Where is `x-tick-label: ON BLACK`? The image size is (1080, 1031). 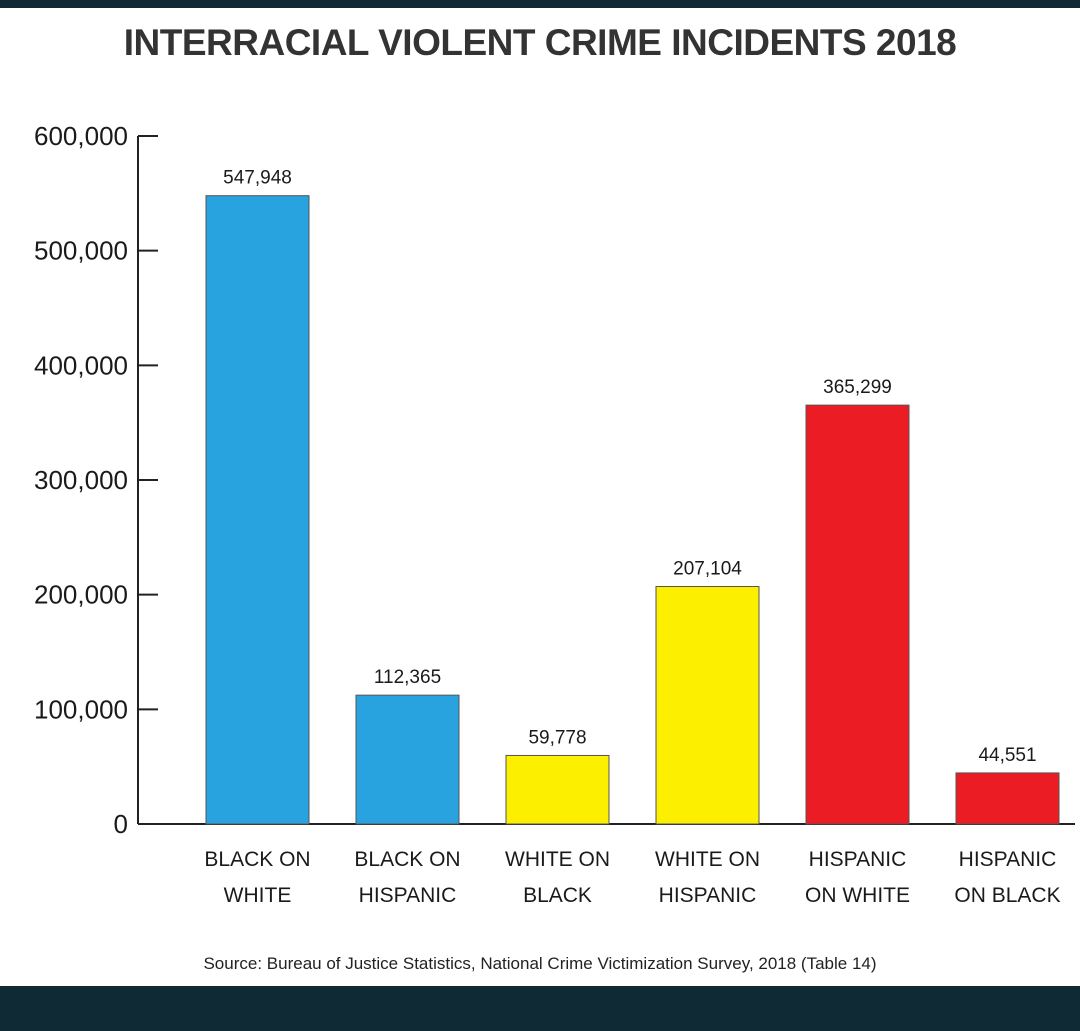 x-tick-label: ON BLACK is located at coordinates (1007, 895).